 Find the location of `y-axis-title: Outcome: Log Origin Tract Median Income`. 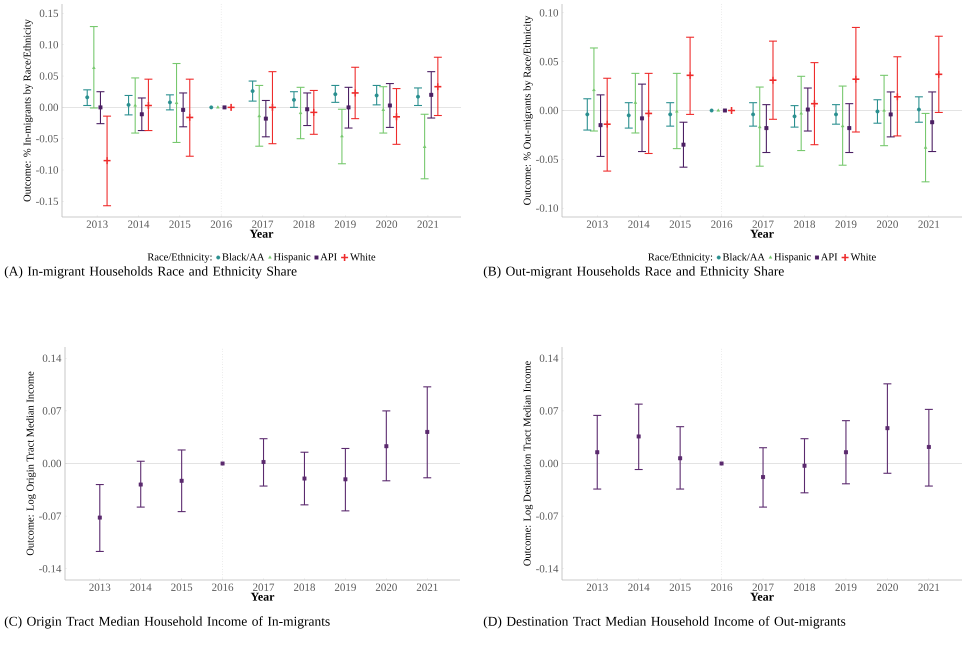

y-axis-title: Outcome: Log Origin Tract Median Income is located at coordinates (31, 464).